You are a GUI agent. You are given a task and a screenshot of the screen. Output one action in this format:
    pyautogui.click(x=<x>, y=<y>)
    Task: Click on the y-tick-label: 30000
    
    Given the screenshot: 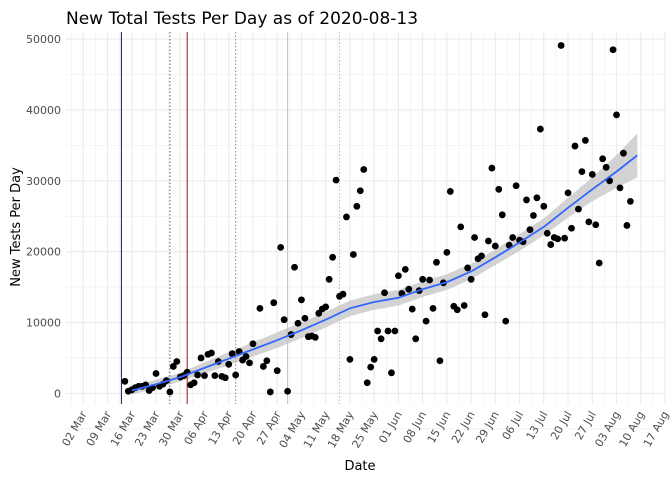 What is the action you would take?
    pyautogui.click(x=43, y=181)
    